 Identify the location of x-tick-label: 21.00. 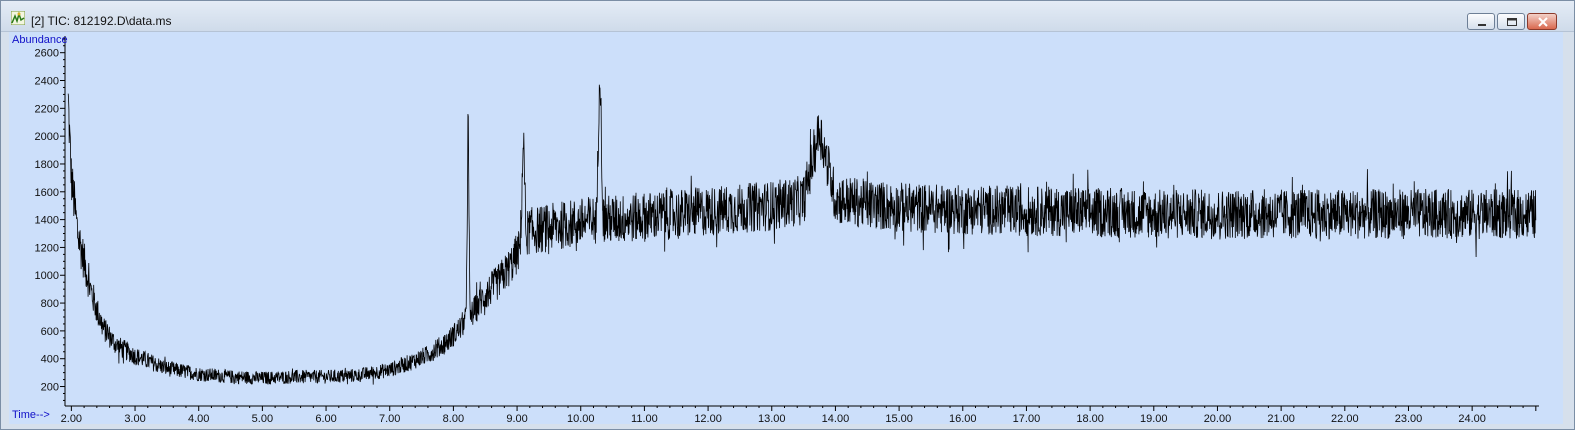
(1281, 418).